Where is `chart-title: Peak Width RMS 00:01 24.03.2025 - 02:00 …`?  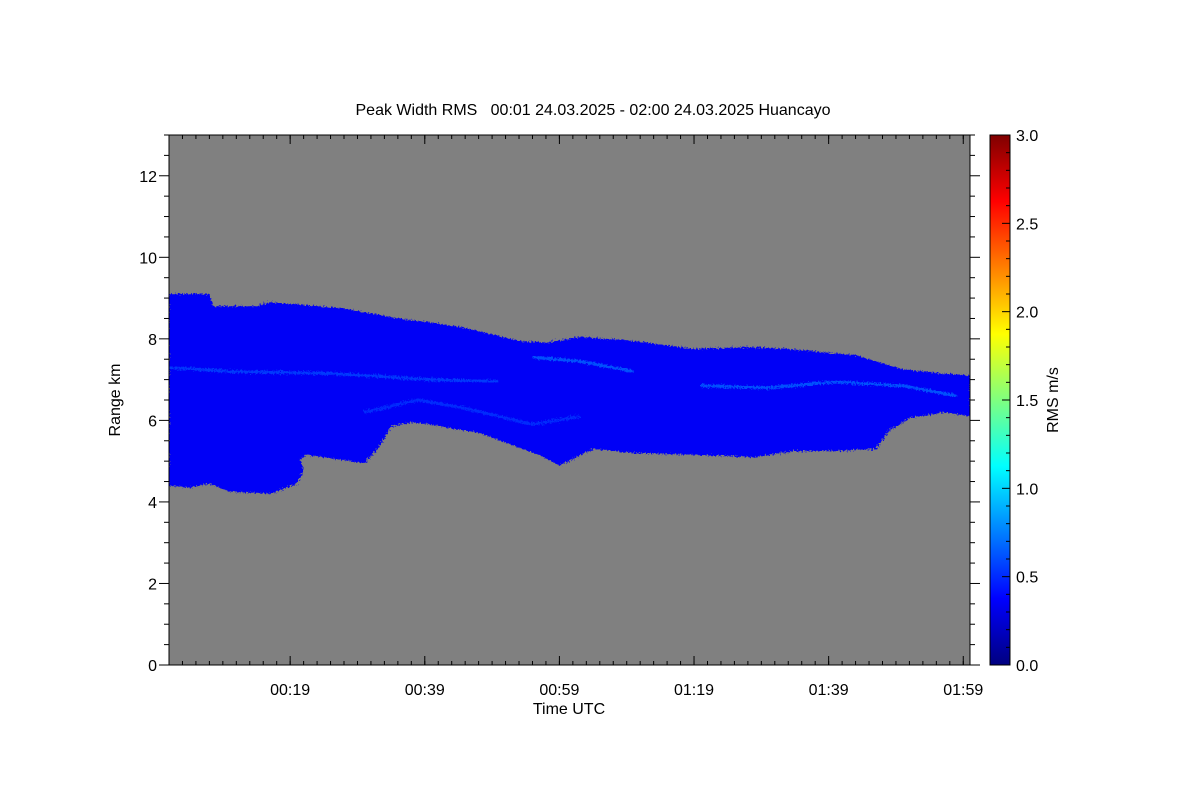 chart-title: Peak Width RMS 00:01 24.03.2025 - 02:00 … is located at coordinates (593, 110).